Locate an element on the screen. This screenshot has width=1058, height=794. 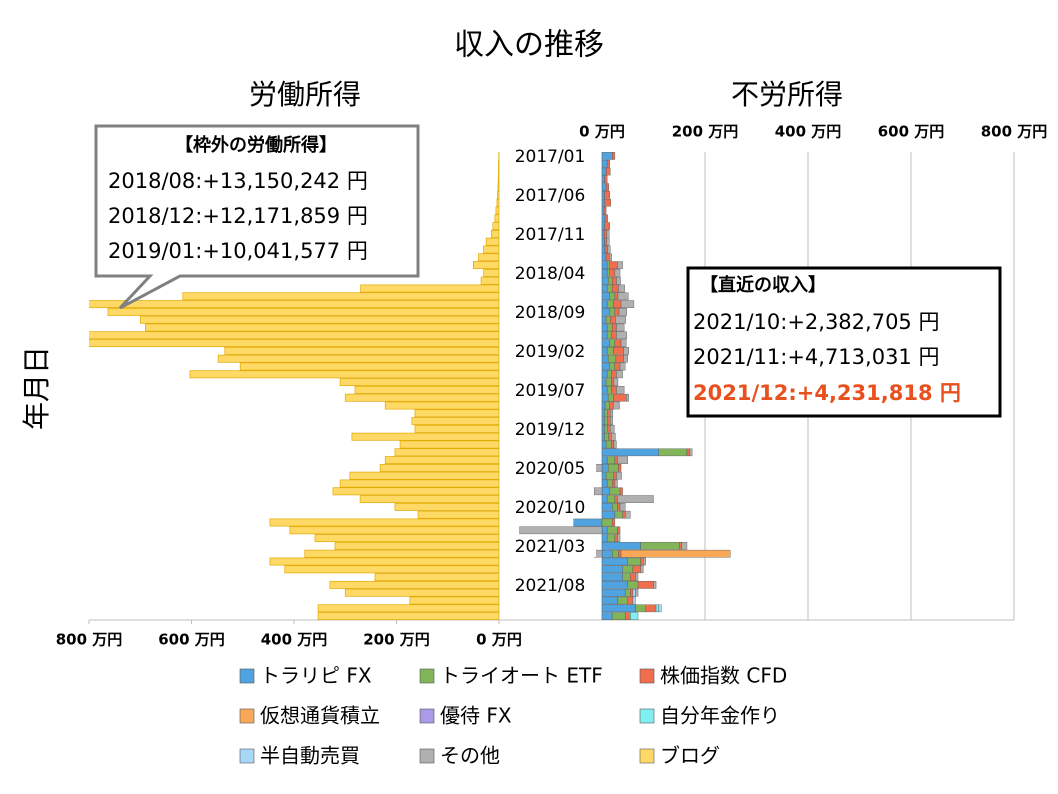
annotation-line-highlight: 2021/12:+4,231,818 円 is located at coordinates (827, 393).